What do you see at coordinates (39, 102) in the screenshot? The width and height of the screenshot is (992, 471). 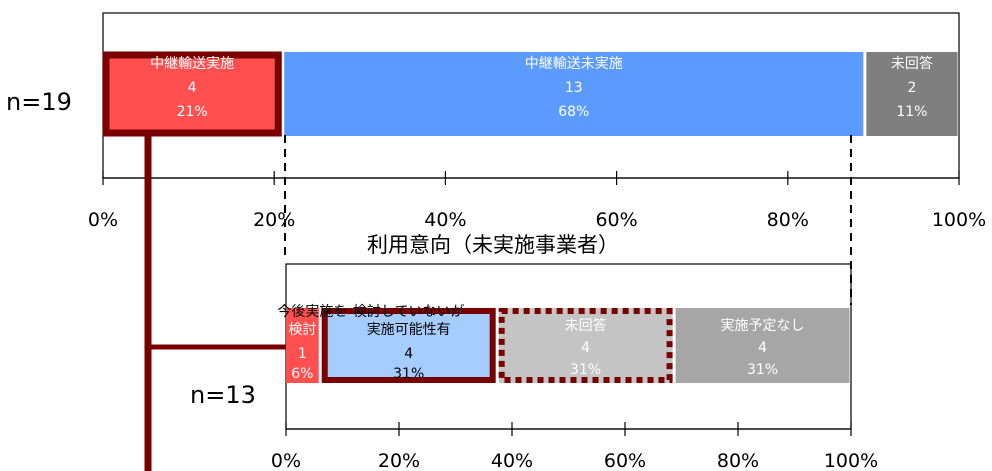 I see `chart-1-n-label: n=19` at bounding box center [39, 102].